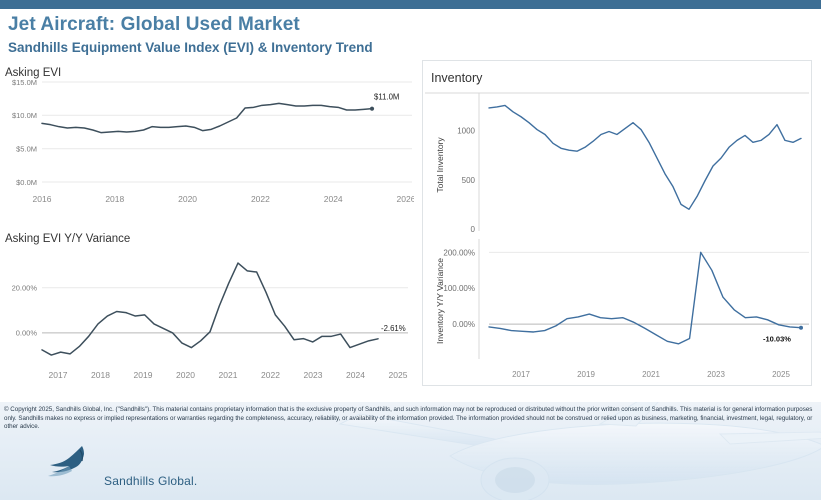 The height and width of the screenshot is (500, 821). What do you see at coordinates (138, 470) in the screenshot?
I see `sandhills-logo: Sandhills Global.` at bounding box center [138, 470].